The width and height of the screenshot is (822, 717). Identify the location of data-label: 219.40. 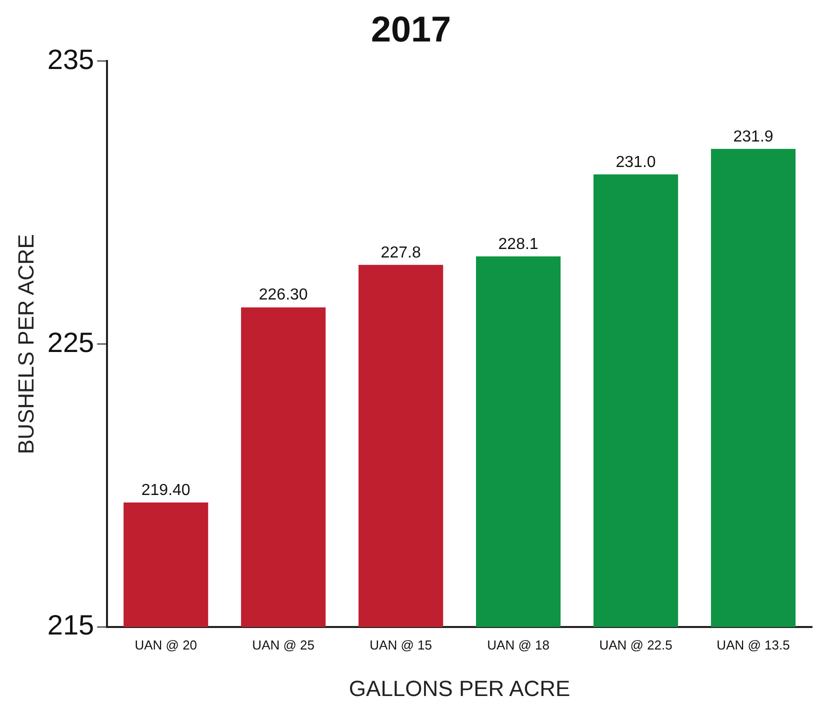
(165, 490).